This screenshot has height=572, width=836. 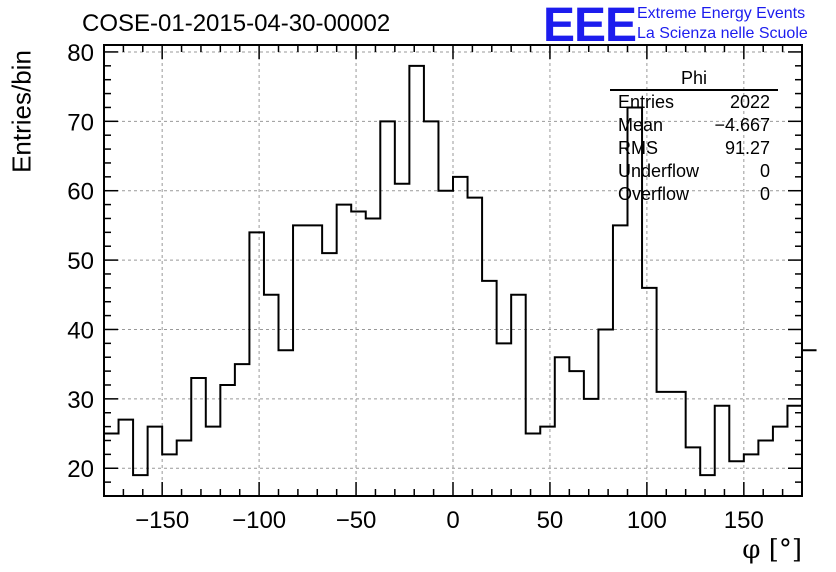 I want to click on y-tick-label: 80, so click(x=80, y=53).